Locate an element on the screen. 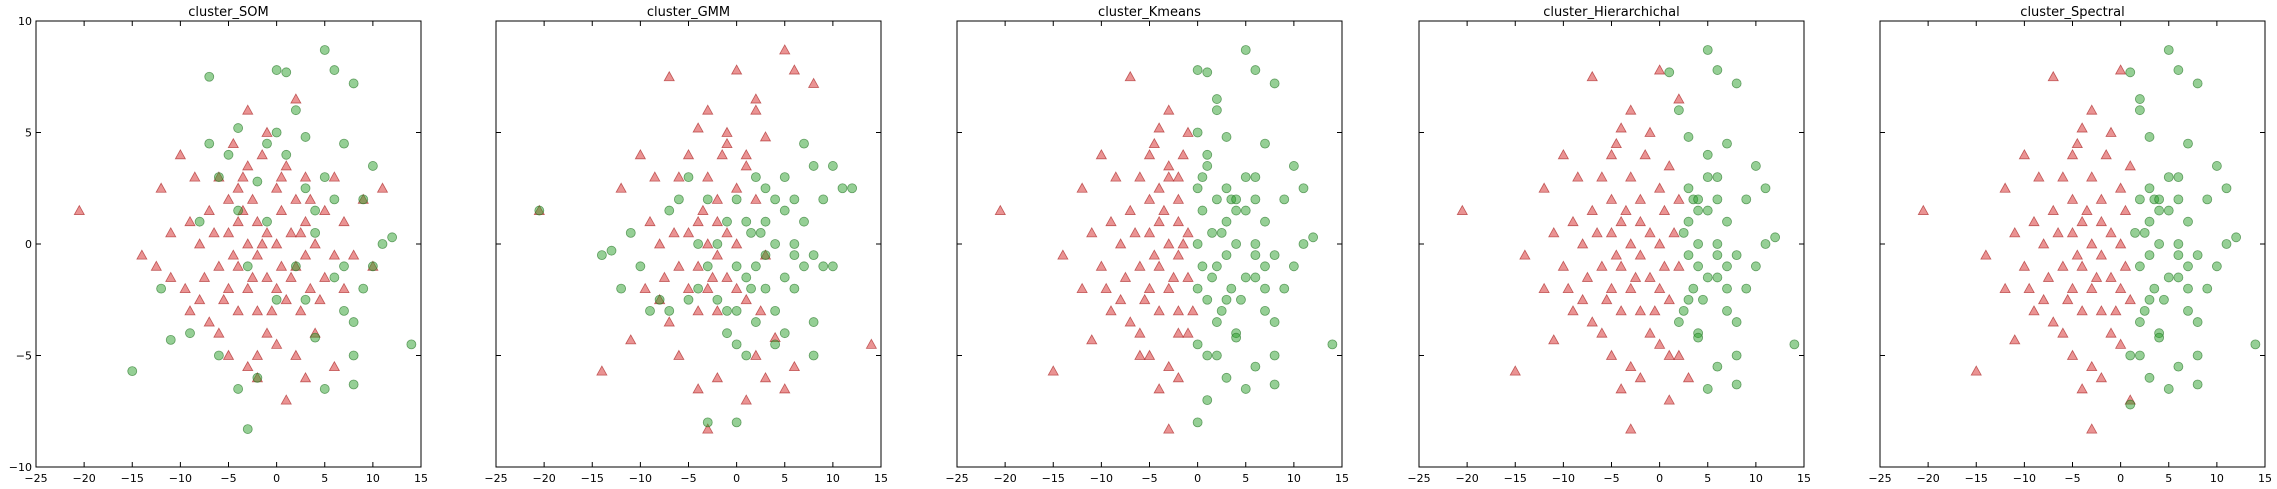 The width and height of the screenshot is (2277, 489). chart-title: cluster_Kmeans is located at coordinates (1149, 12).